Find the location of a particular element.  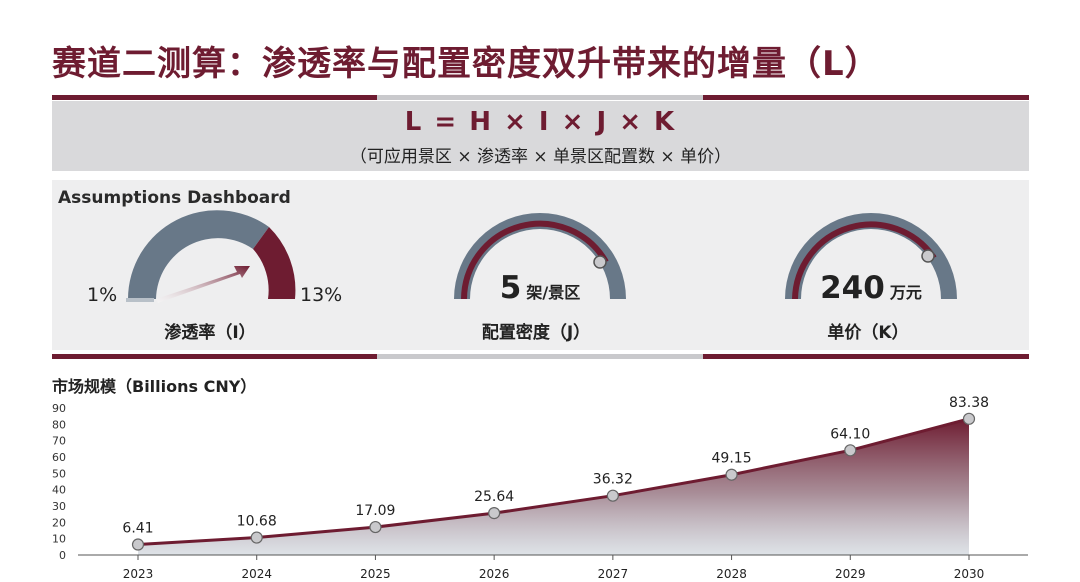

x-tick-label: 2023 is located at coordinates (138, 574).